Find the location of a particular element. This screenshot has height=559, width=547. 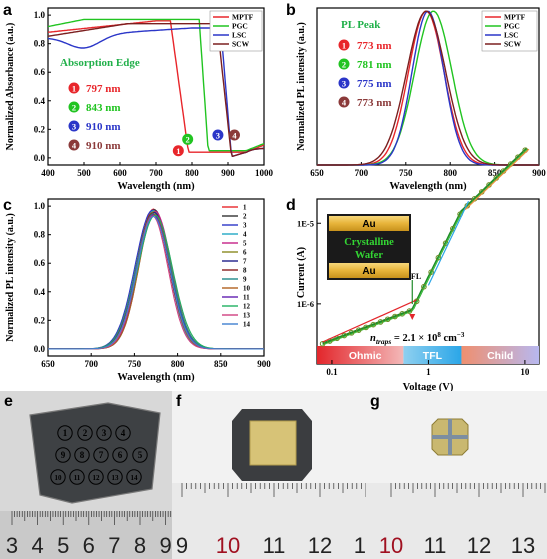

region-label-tfl: TFL is located at coordinates (433, 356).